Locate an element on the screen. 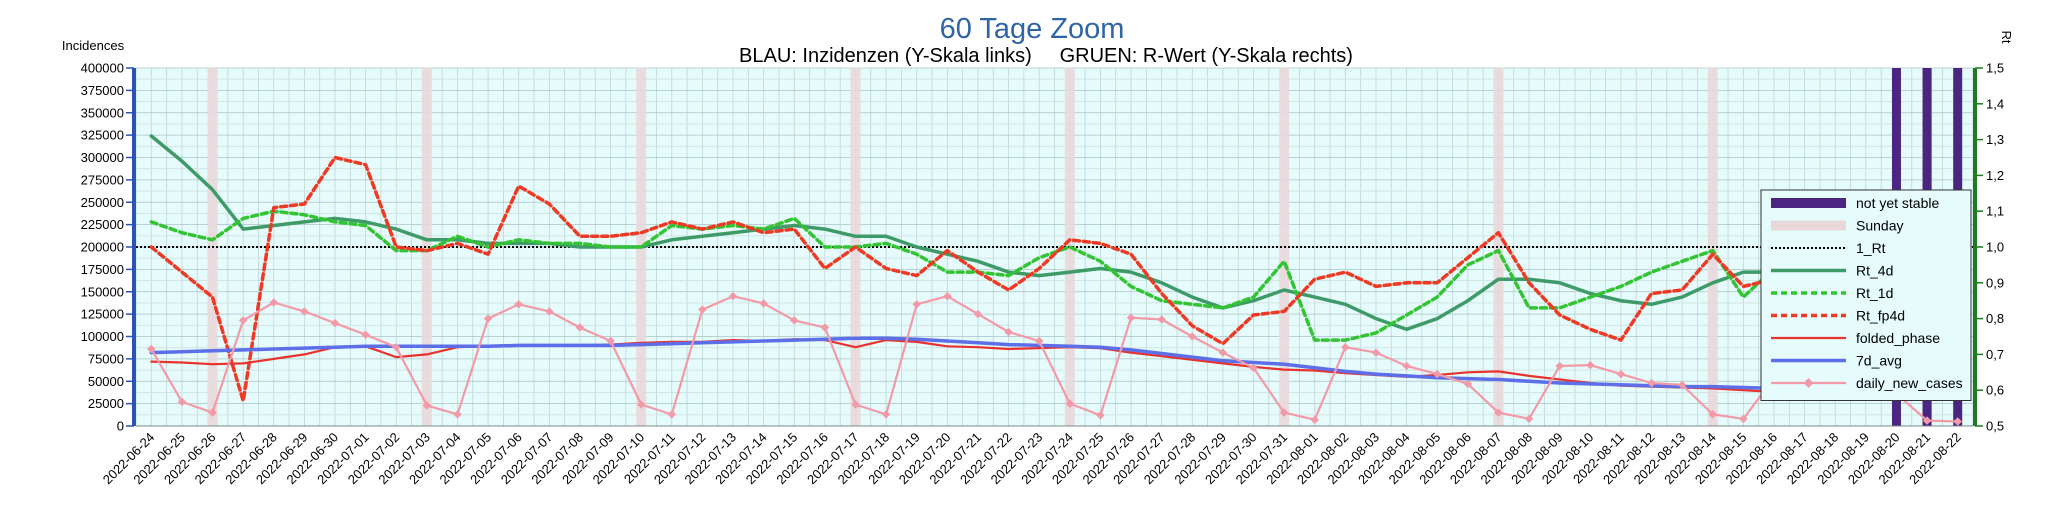 This screenshot has height=527, width=2048. y-left-tick-label: 225000 is located at coordinates (102, 224).